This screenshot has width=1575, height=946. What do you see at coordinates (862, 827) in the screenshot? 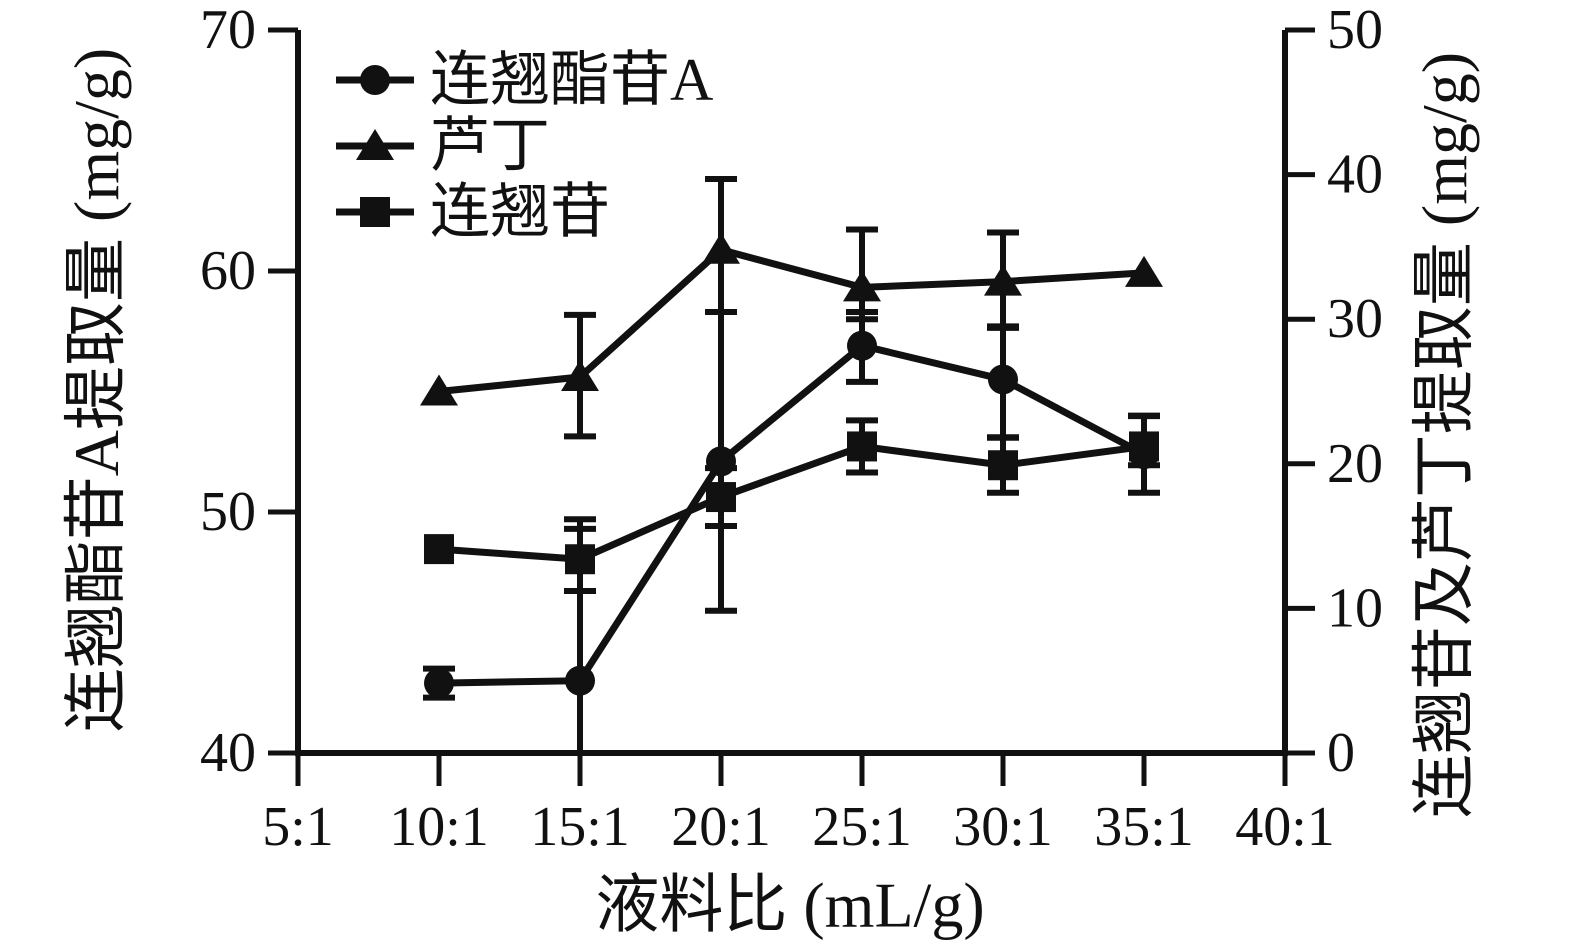
I see `x-tick-label: 25:1` at bounding box center [862, 827].